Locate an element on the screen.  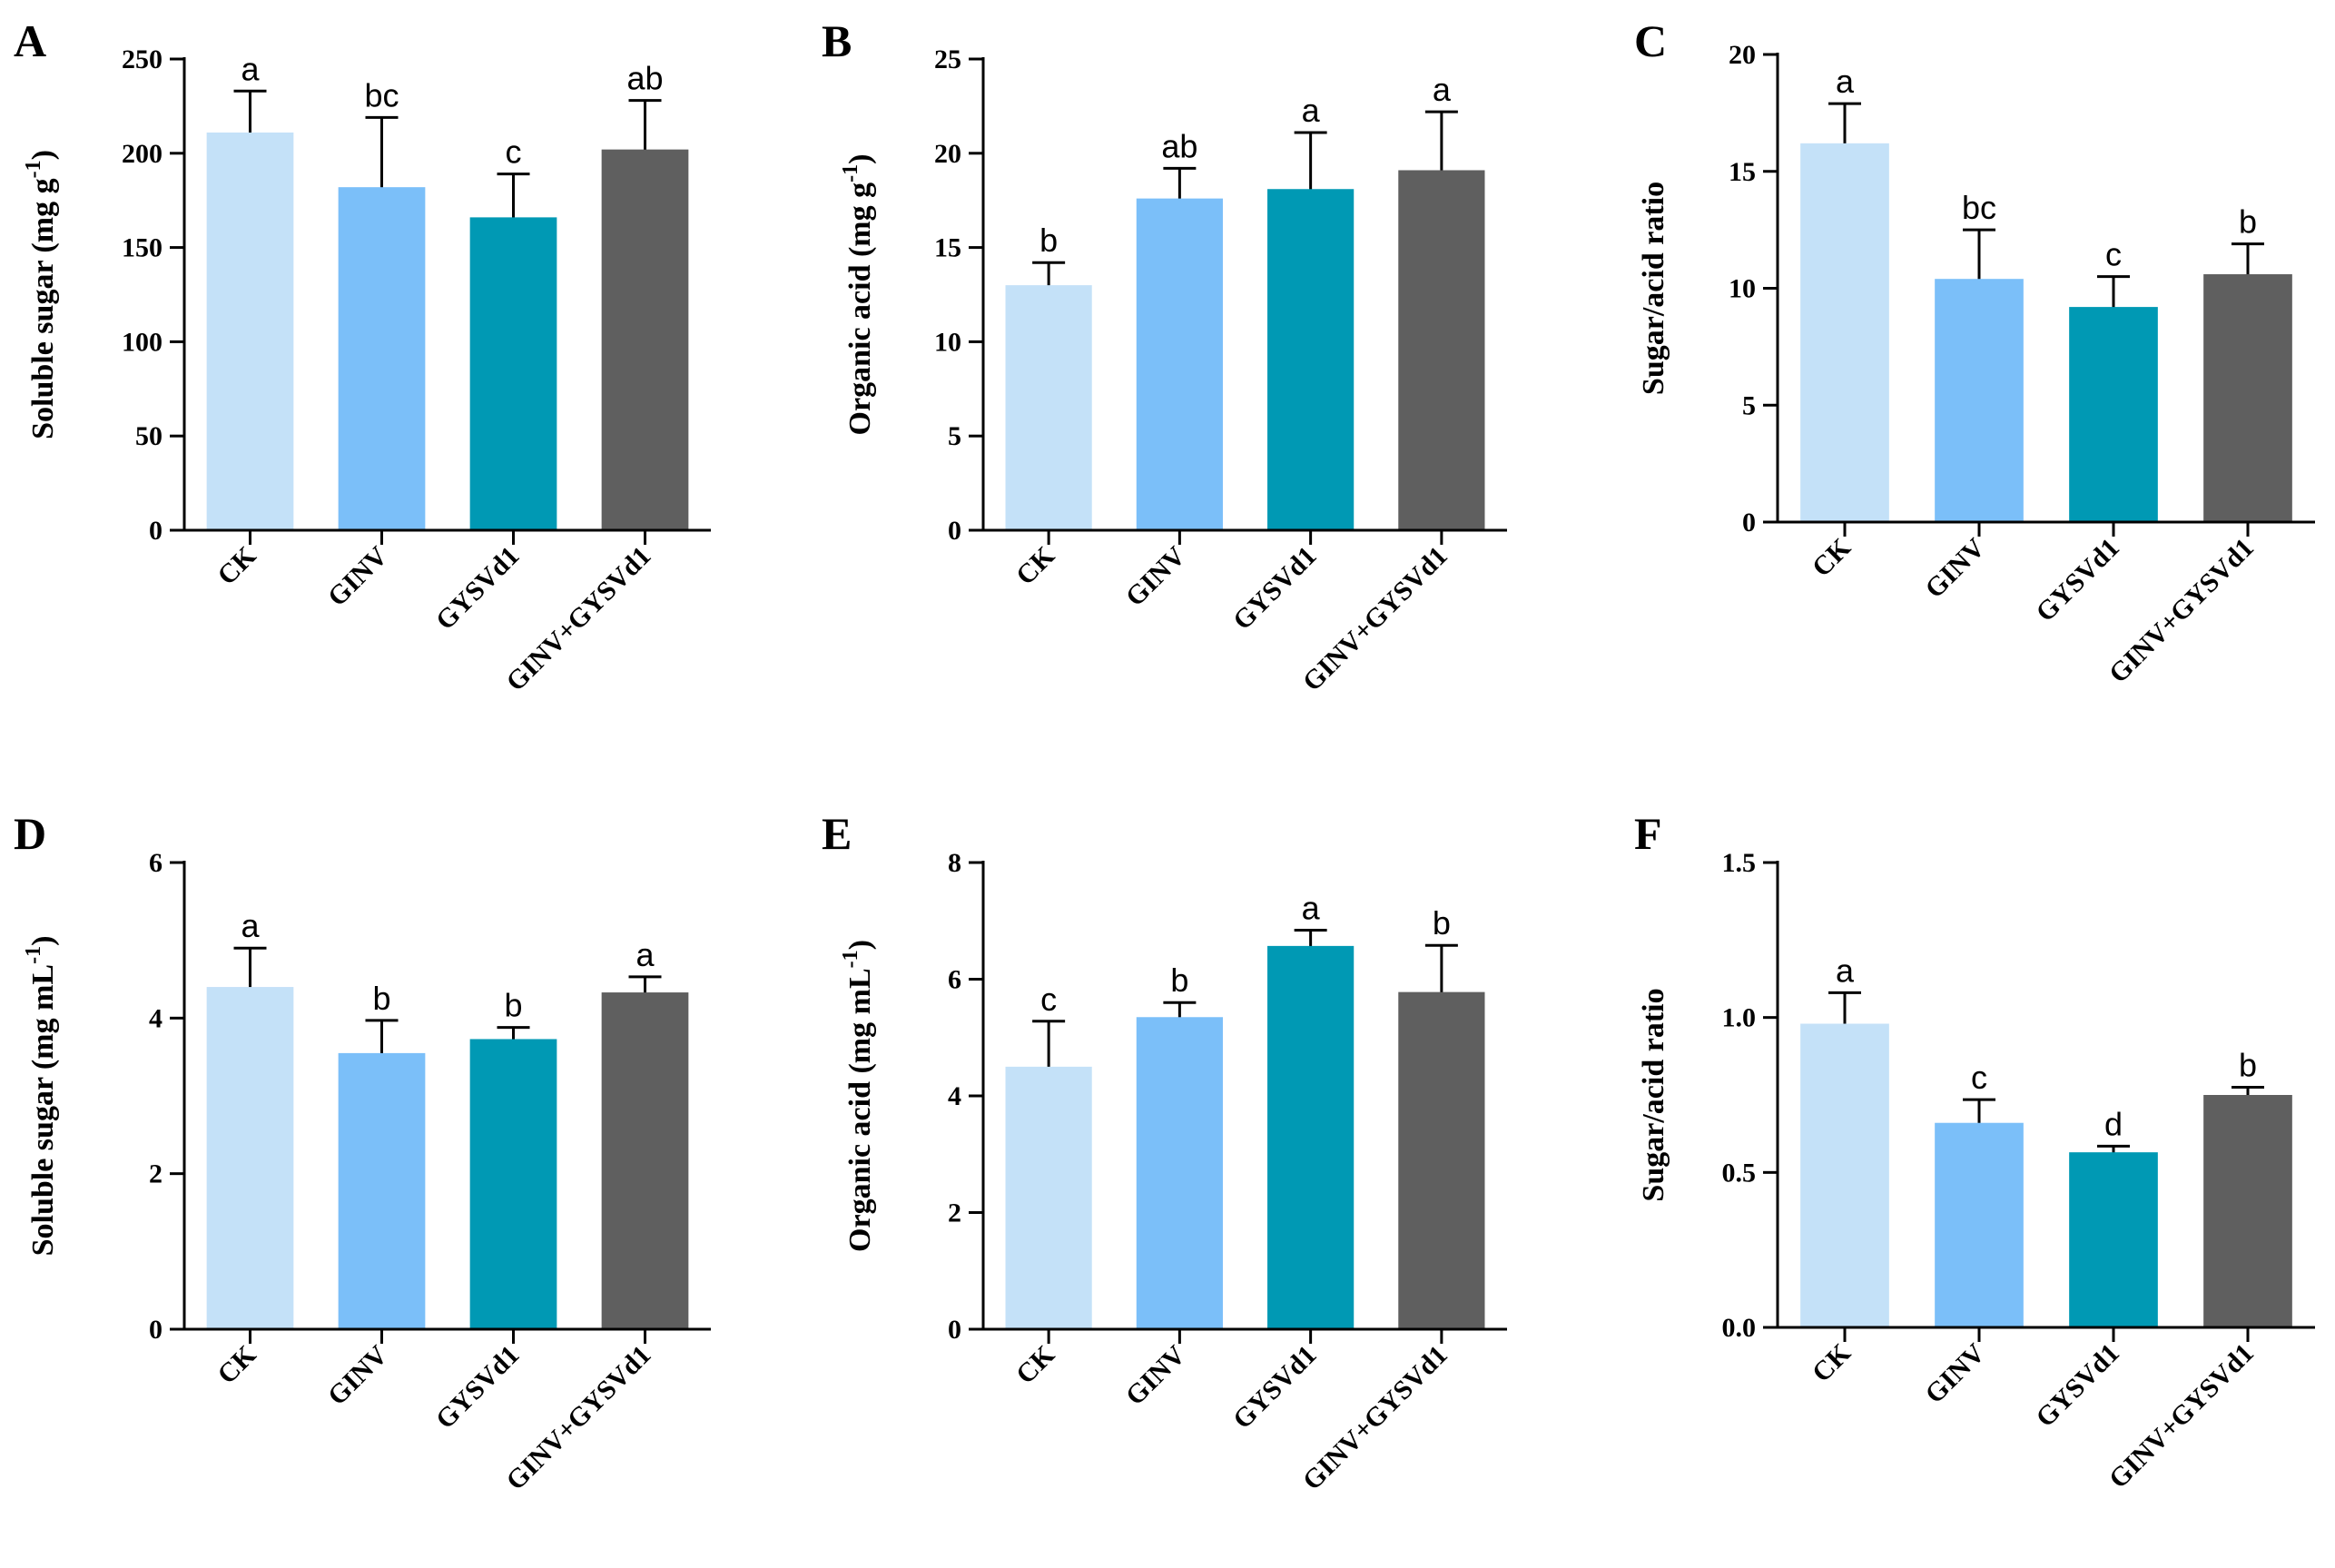
y-tick-label: 1.0 is located at coordinates (1740, 1018).